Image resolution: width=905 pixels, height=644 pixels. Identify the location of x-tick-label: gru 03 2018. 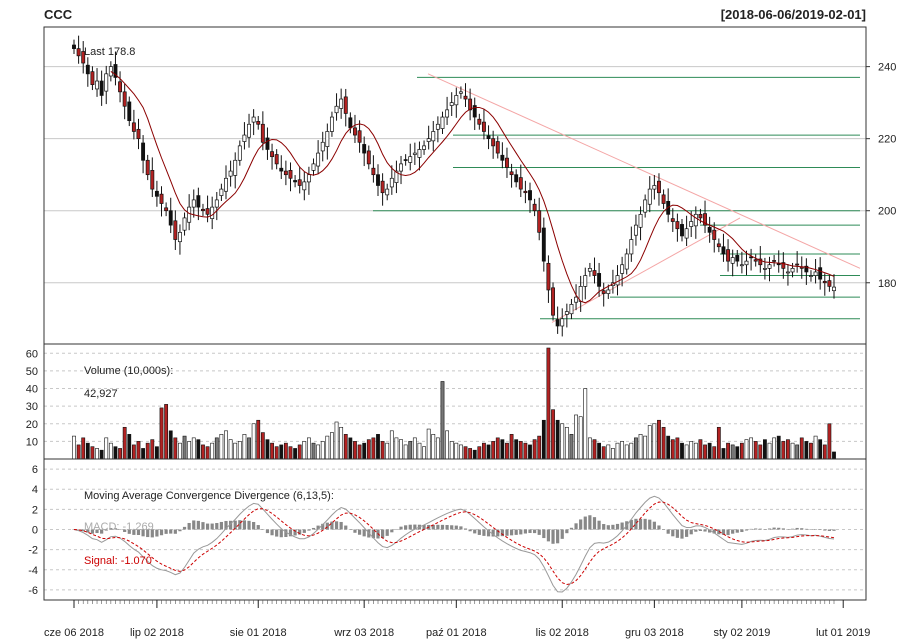
(654, 633).